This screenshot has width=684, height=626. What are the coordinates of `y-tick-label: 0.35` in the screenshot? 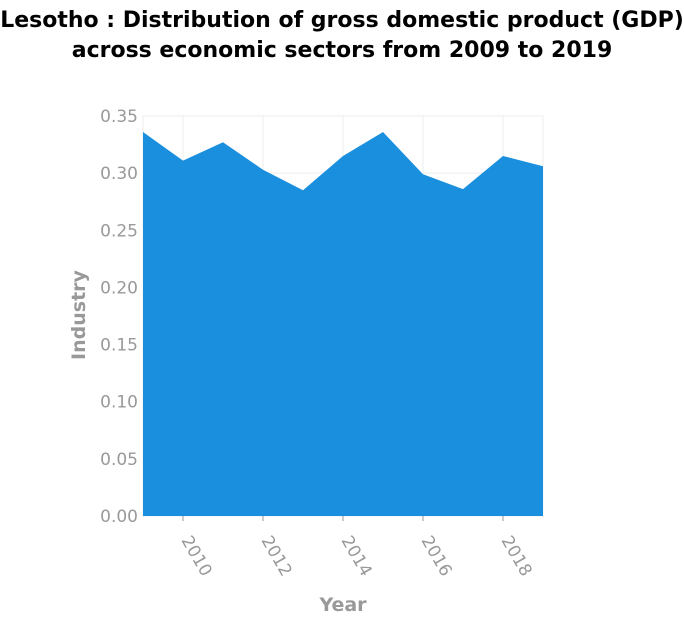 It's located at (119, 117).